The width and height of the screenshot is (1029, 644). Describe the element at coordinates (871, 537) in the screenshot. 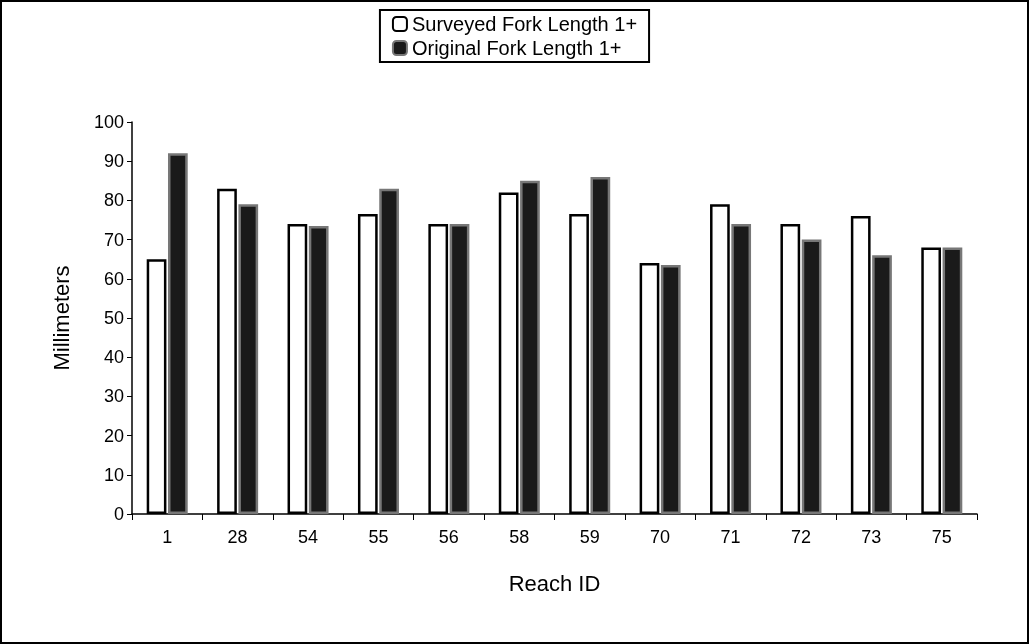

I see `x-tick-label: 73` at that location.